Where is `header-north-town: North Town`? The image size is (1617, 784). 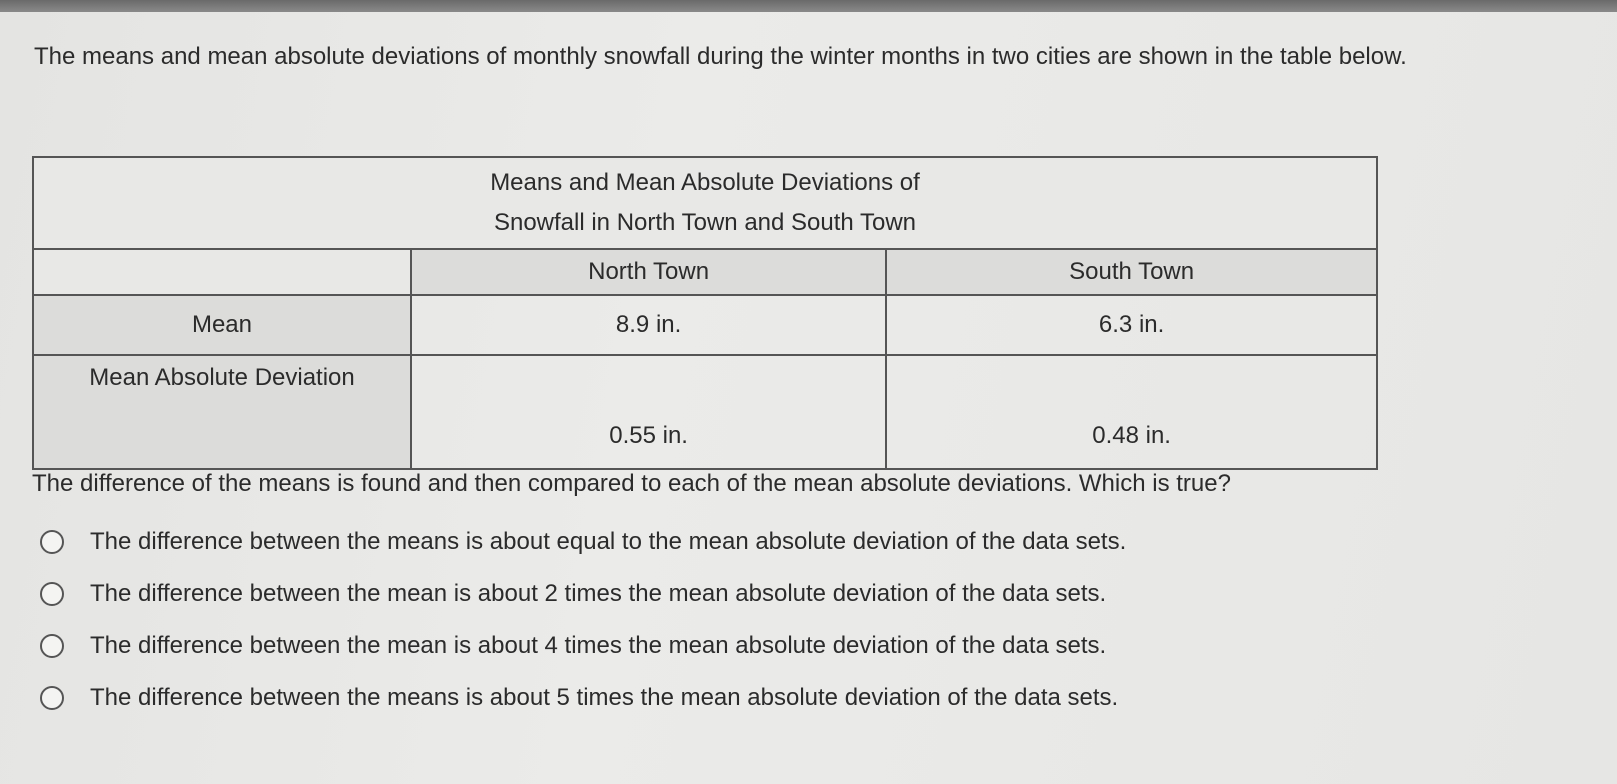 header-north-town: North Town is located at coordinates (648, 272).